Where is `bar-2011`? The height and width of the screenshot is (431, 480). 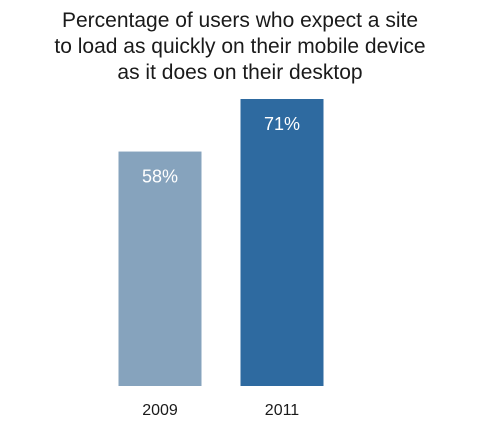
bar-2011 is located at coordinates (282, 242).